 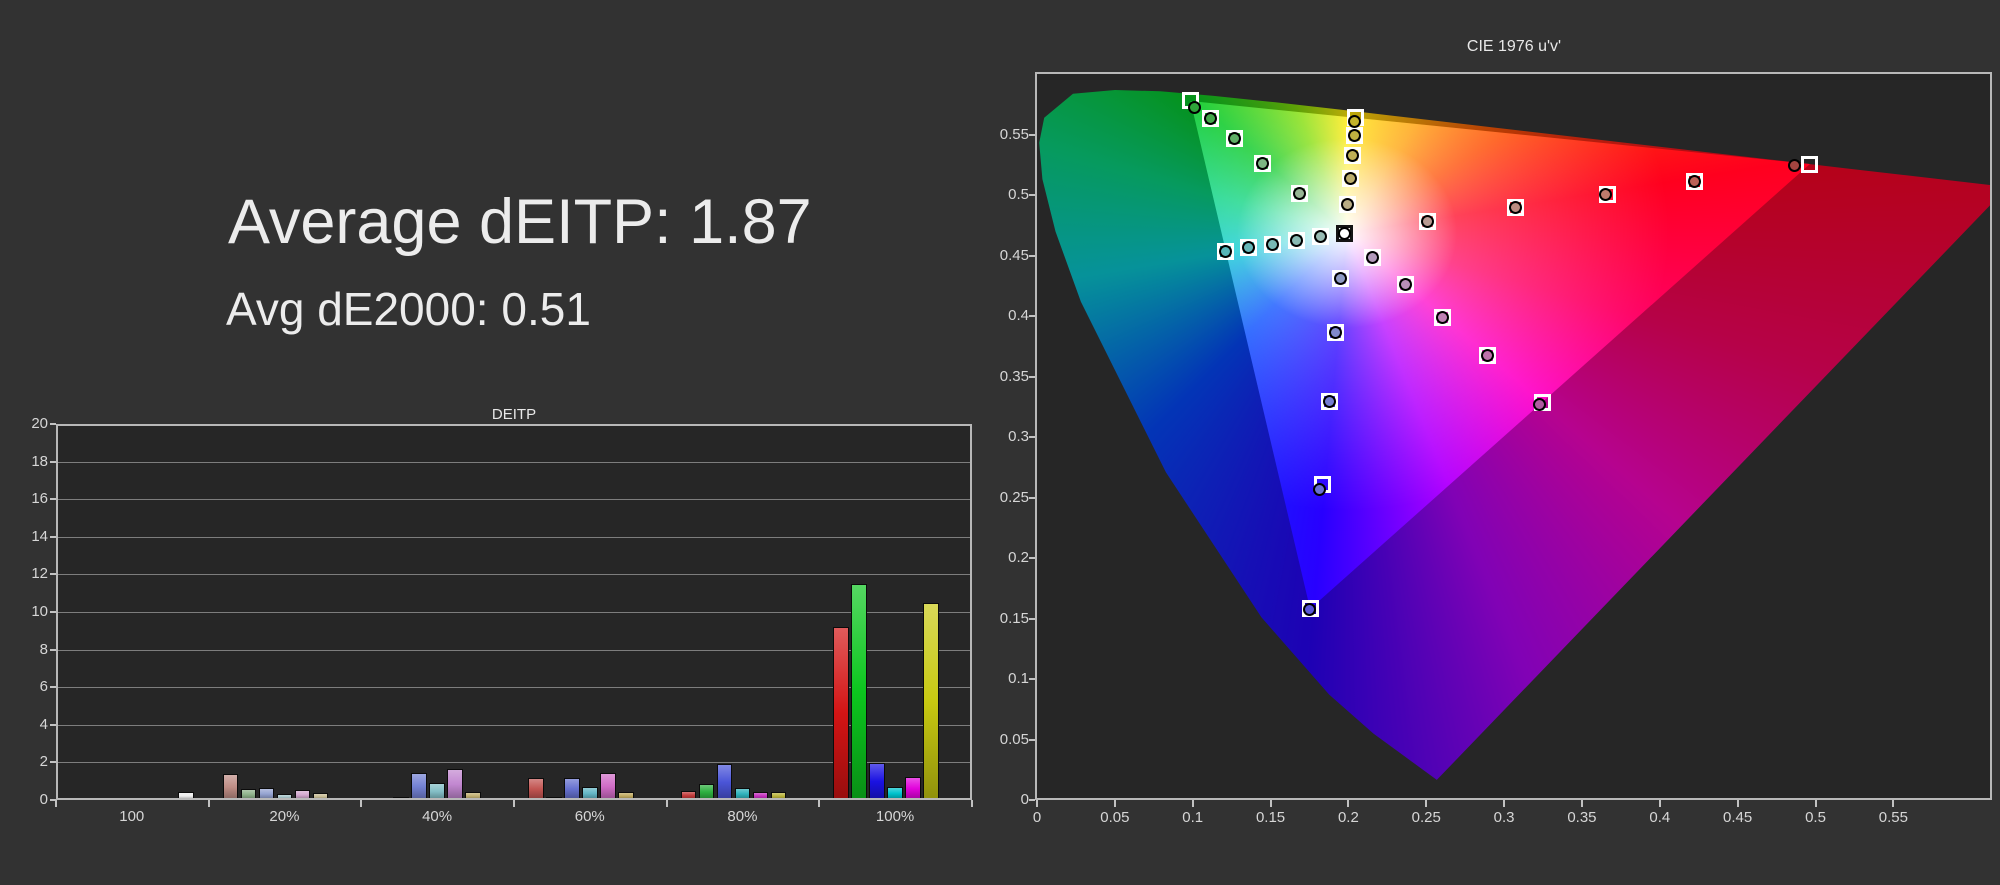 What do you see at coordinates (1014, 497) in the screenshot?
I see `cie-y-tick-label: 0.25` at bounding box center [1014, 497].